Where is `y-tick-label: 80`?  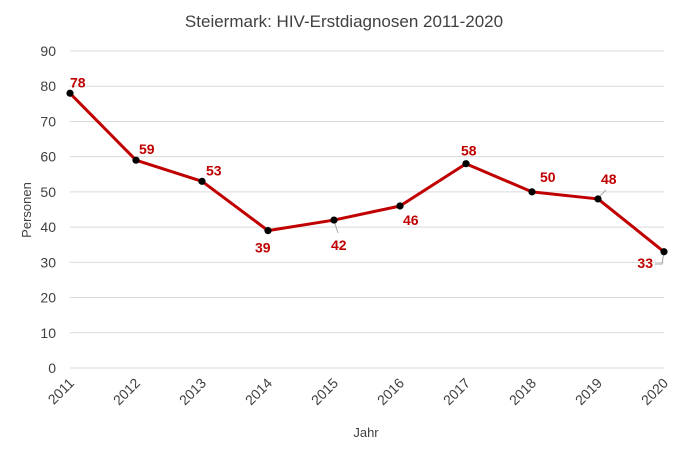 y-tick-label: 80 is located at coordinates (48, 86).